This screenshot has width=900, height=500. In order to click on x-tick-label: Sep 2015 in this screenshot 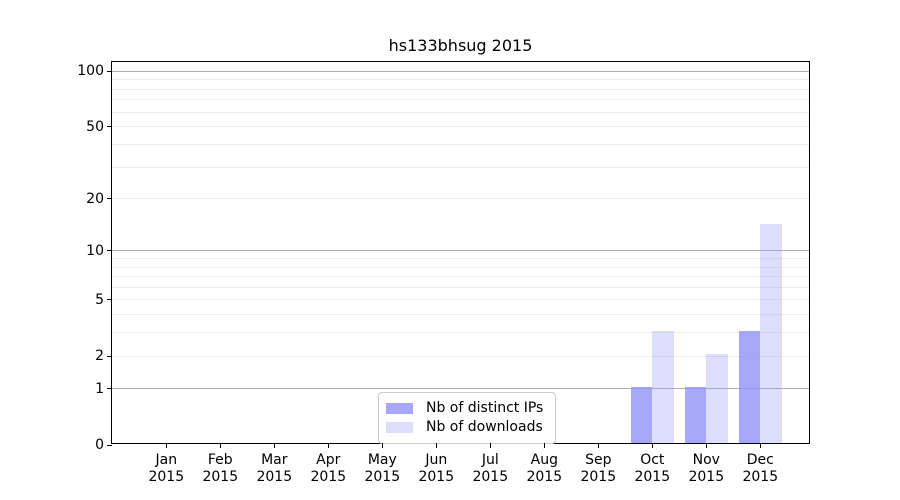, I will do `click(598, 468)`.